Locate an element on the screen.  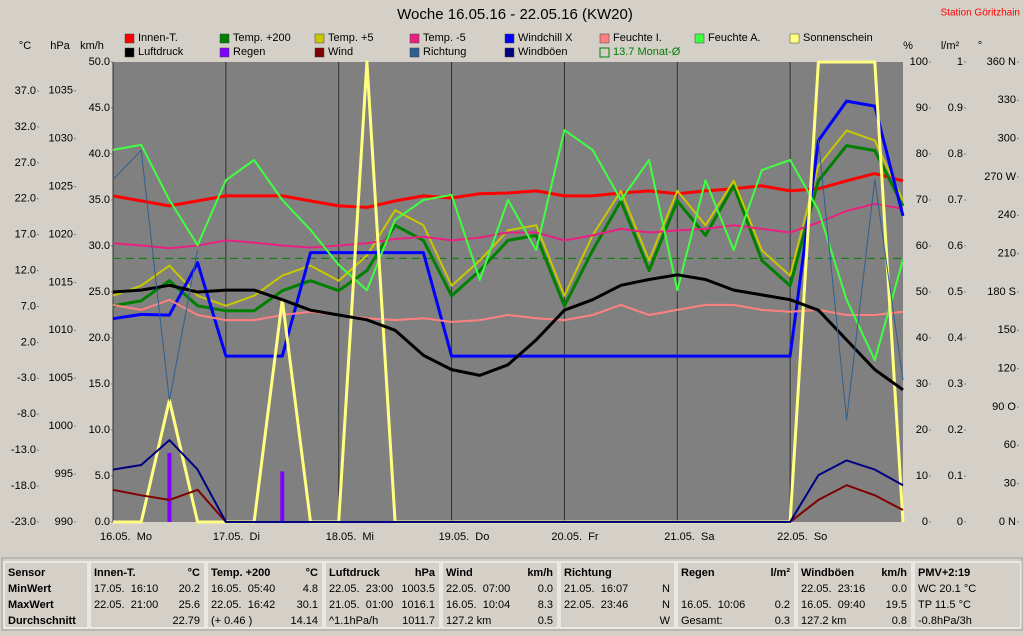
column-head: Windböen is located at coordinates (827, 573).